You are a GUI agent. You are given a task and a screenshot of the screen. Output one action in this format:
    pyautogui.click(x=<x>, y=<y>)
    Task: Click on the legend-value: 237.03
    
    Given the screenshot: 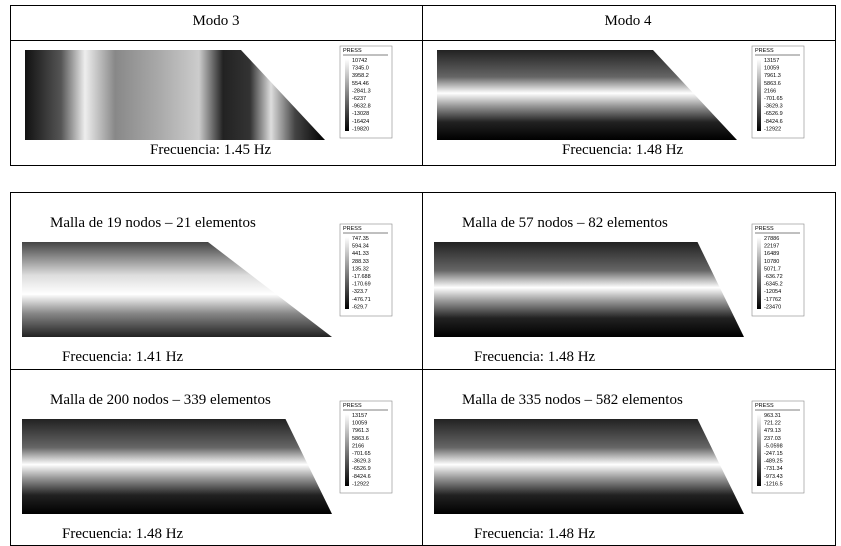 What is the action you would take?
    pyautogui.click(x=772, y=439)
    